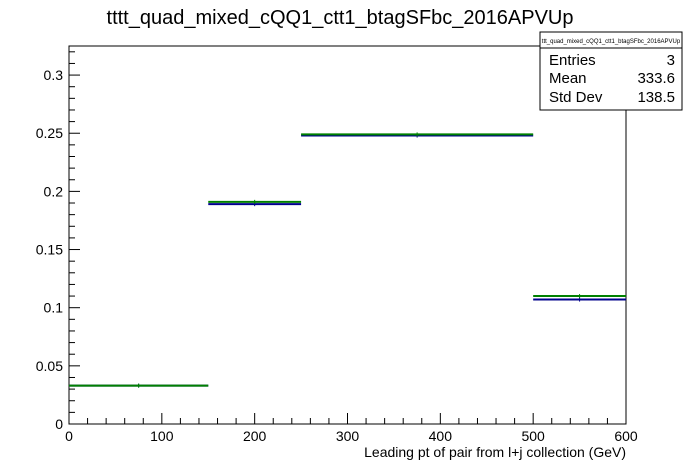  Describe the element at coordinates (656, 97) in the screenshot. I see `stats-stddev-value: 138.5` at that location.